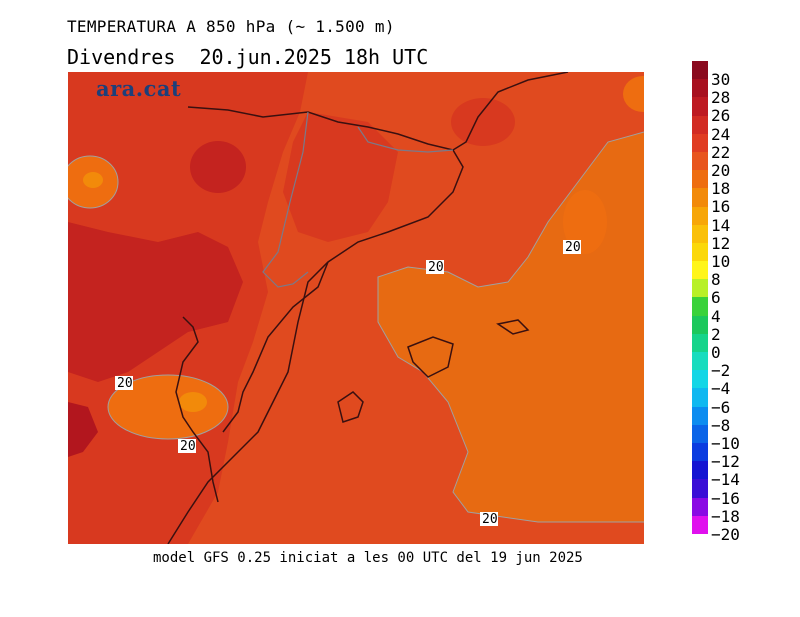 The height and width of the screenshot is (617, 800). What do you see at coordinates (721, 425) in the screenshot?
I see `legend-label: −8` at bounding box center [721, 425].